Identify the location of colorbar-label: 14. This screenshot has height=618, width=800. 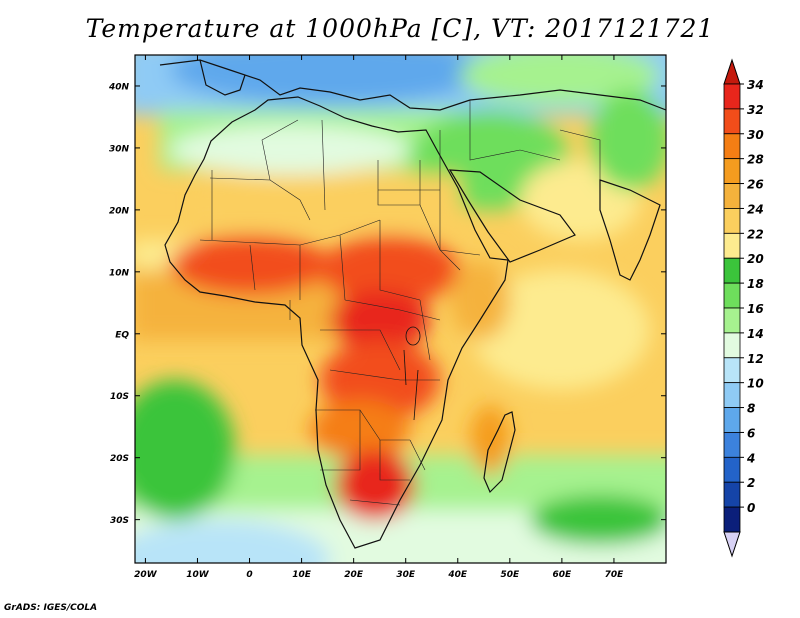
(755, 334).